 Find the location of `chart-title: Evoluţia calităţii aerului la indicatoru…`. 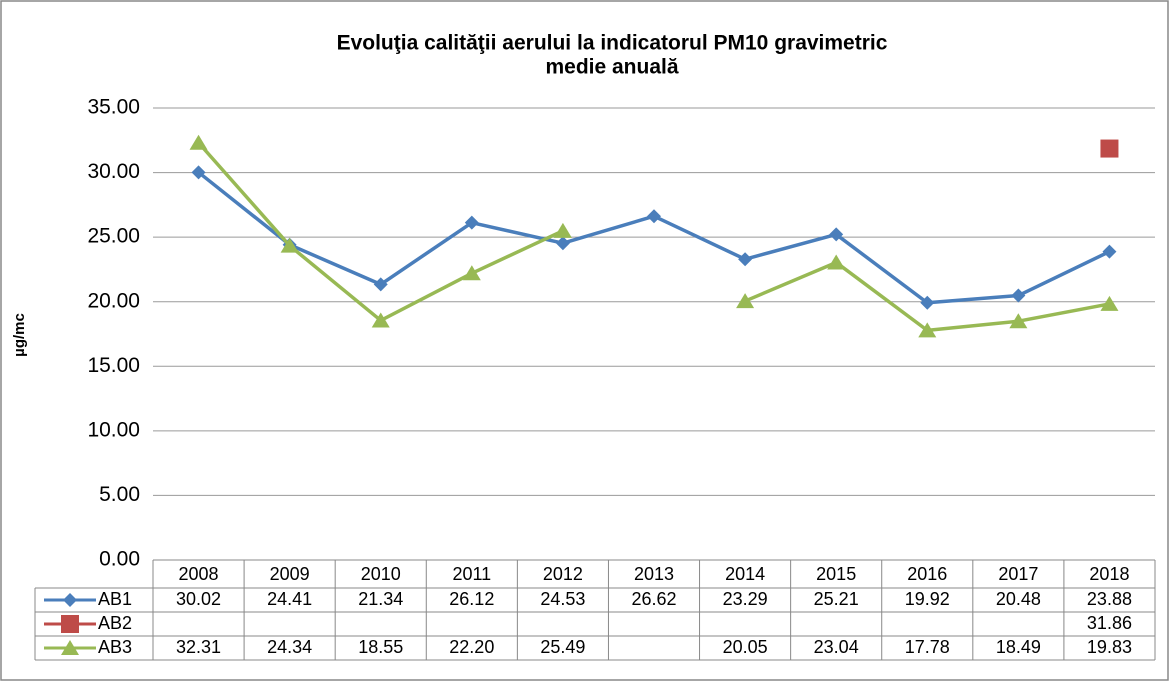

chart-title: Evoluţia calităţii aerului la indicatoru… is located at coordinates (612, 43).